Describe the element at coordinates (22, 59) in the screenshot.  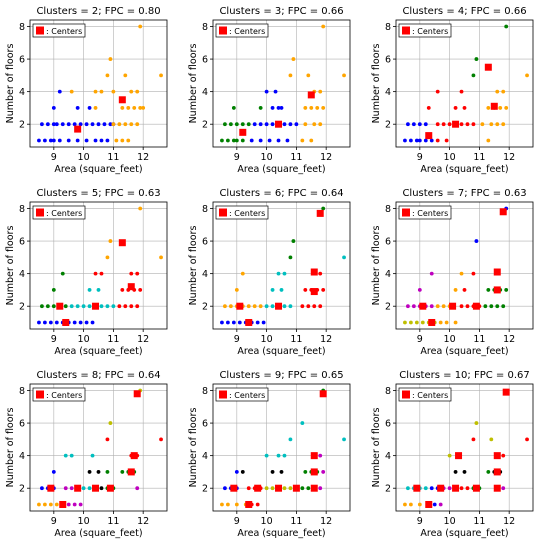
I see `y-tick-label: 6` at that location.